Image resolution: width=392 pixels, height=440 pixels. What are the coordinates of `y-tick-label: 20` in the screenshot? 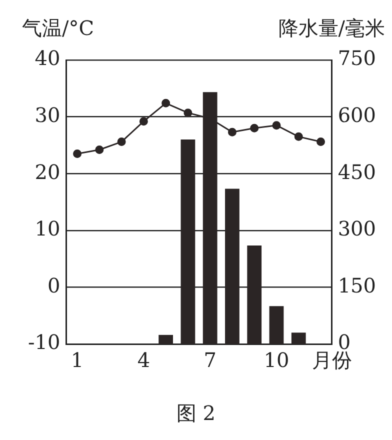 It's located at (47, 172).